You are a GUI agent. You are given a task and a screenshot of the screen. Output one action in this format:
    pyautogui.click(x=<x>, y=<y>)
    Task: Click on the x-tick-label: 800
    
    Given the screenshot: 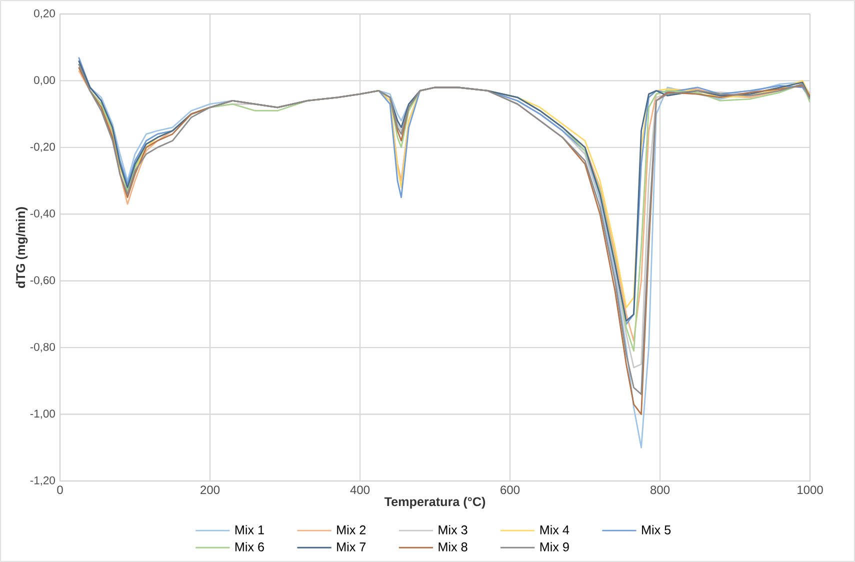 What is the action you would take?
    pyautogui.click(x=660, y=490)
    